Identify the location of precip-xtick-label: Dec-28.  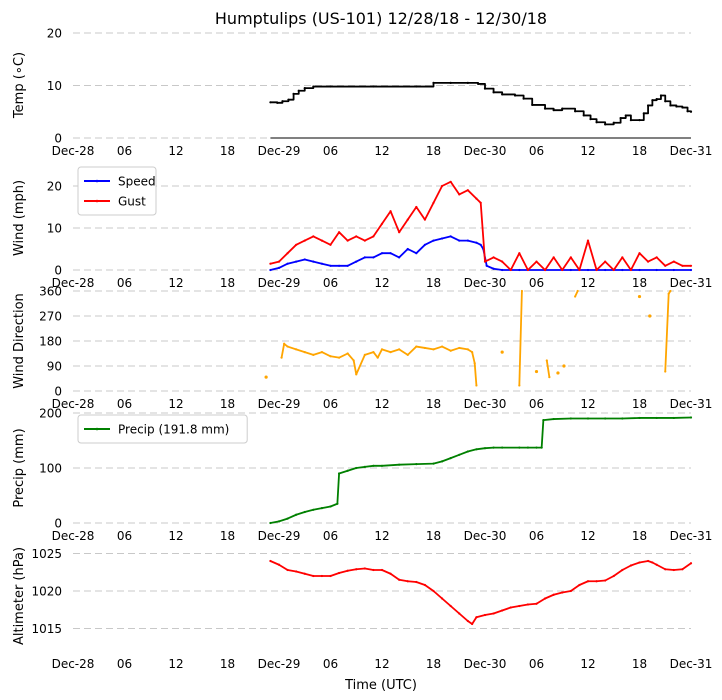
(73, 536).